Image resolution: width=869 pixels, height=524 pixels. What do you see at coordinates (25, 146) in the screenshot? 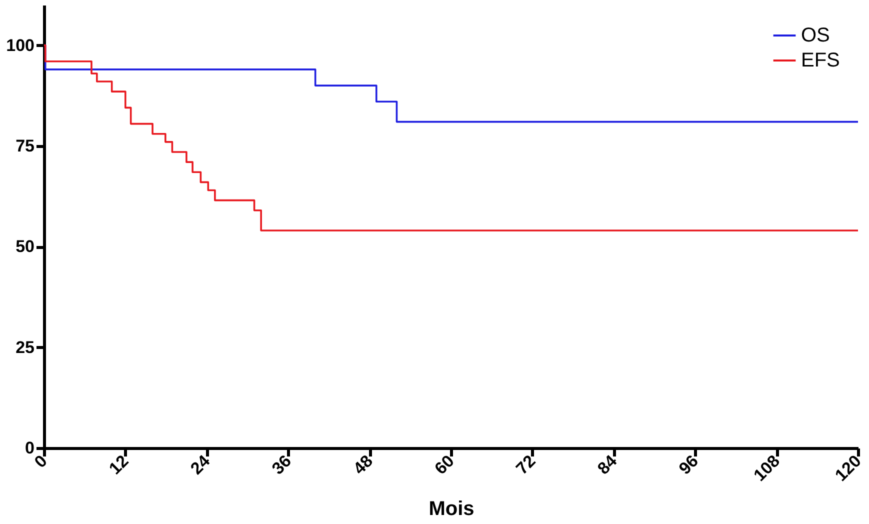
I see `y-tick-label: 75` at bounding box center [25, 146].